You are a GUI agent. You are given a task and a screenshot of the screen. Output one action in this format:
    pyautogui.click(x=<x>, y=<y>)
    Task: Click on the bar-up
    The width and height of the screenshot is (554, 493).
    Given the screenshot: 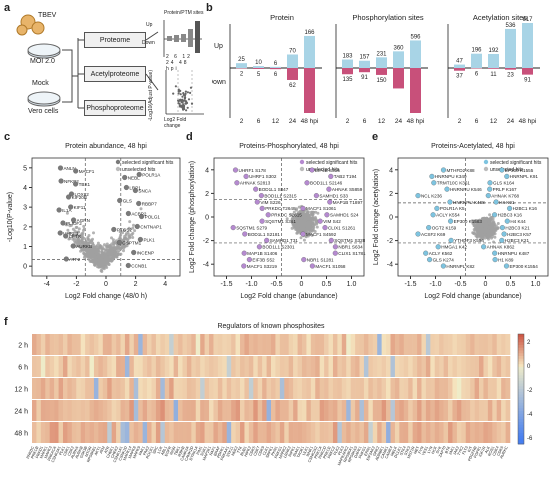 What is the action you would take?
    pyautogui.click(x=527, y=45)
    